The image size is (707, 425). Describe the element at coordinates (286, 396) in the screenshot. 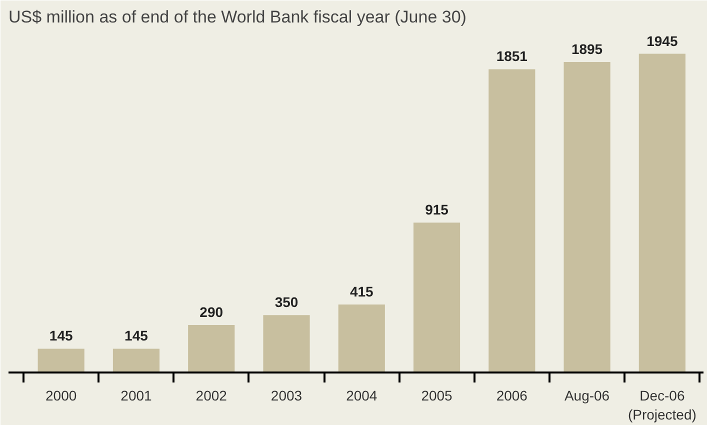

I see `x-tick-label: 2003` at that location.